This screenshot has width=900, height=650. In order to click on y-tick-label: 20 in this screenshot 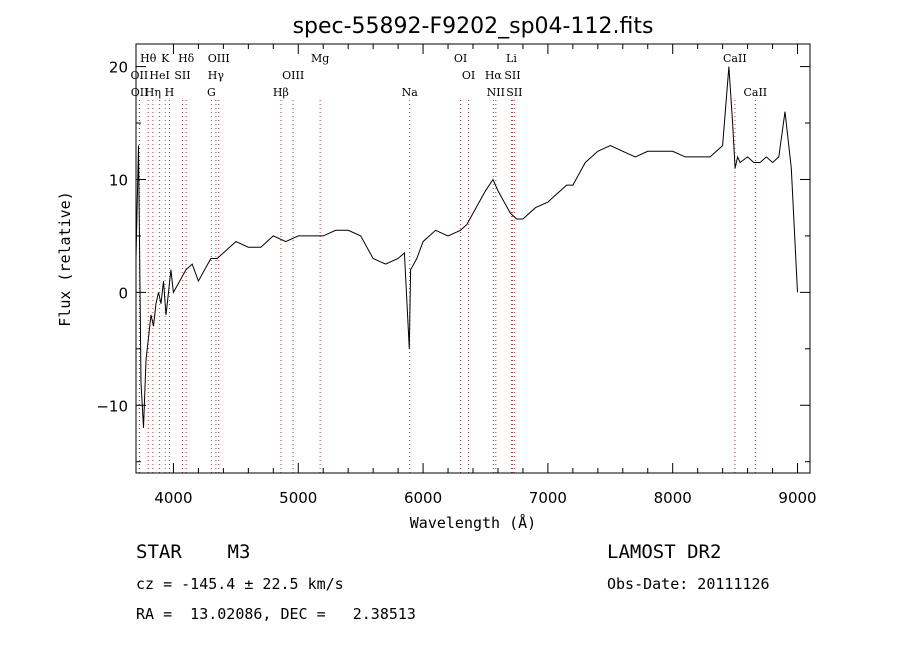, I will do `click(118, 68)`.